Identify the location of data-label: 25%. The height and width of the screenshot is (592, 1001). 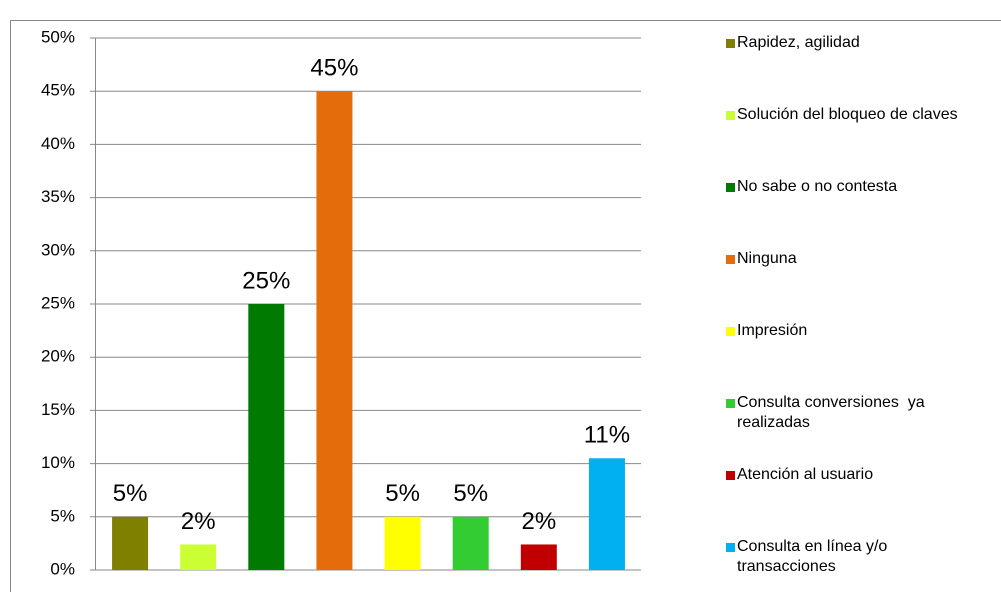
(266, 280).